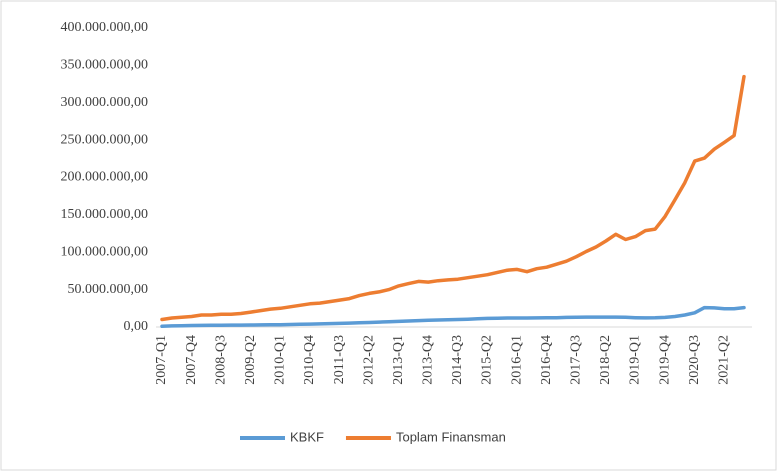  I want to click on legend-label: KBKF, so click(307, 436).